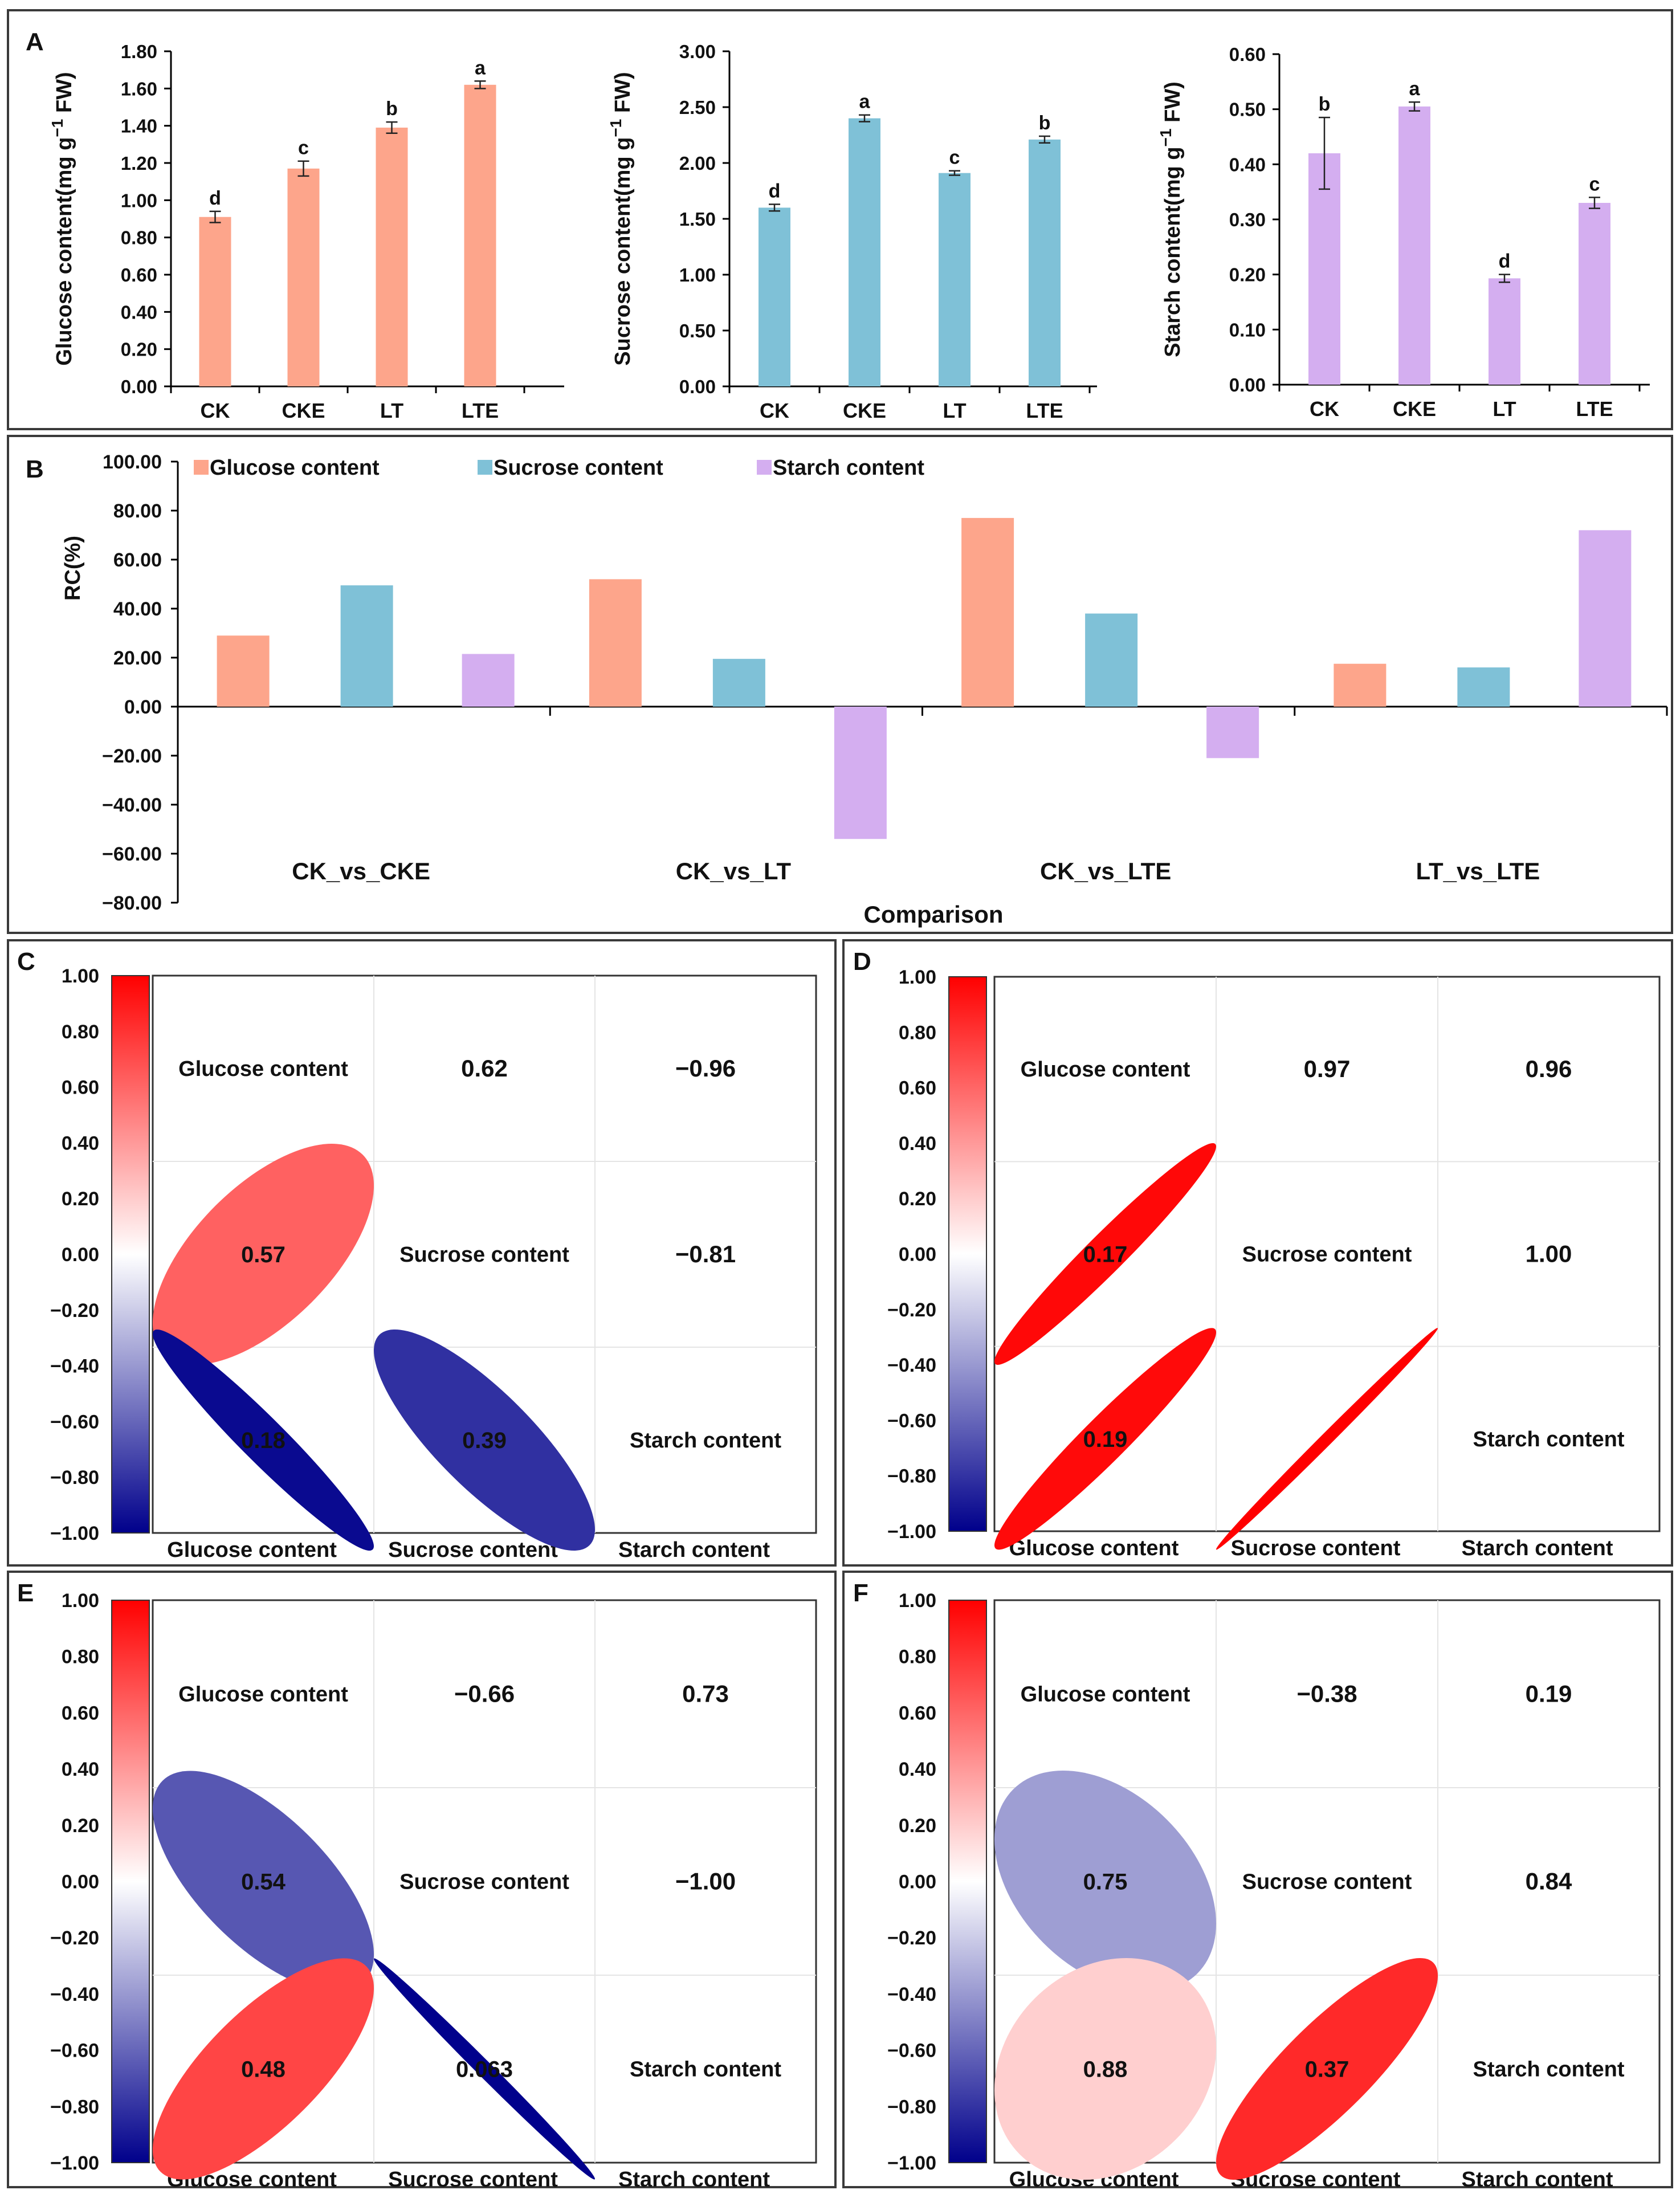 The width and height of the screenshot is (1680, 2194). I want to click on panel-frame-e, so click(422, 1880).